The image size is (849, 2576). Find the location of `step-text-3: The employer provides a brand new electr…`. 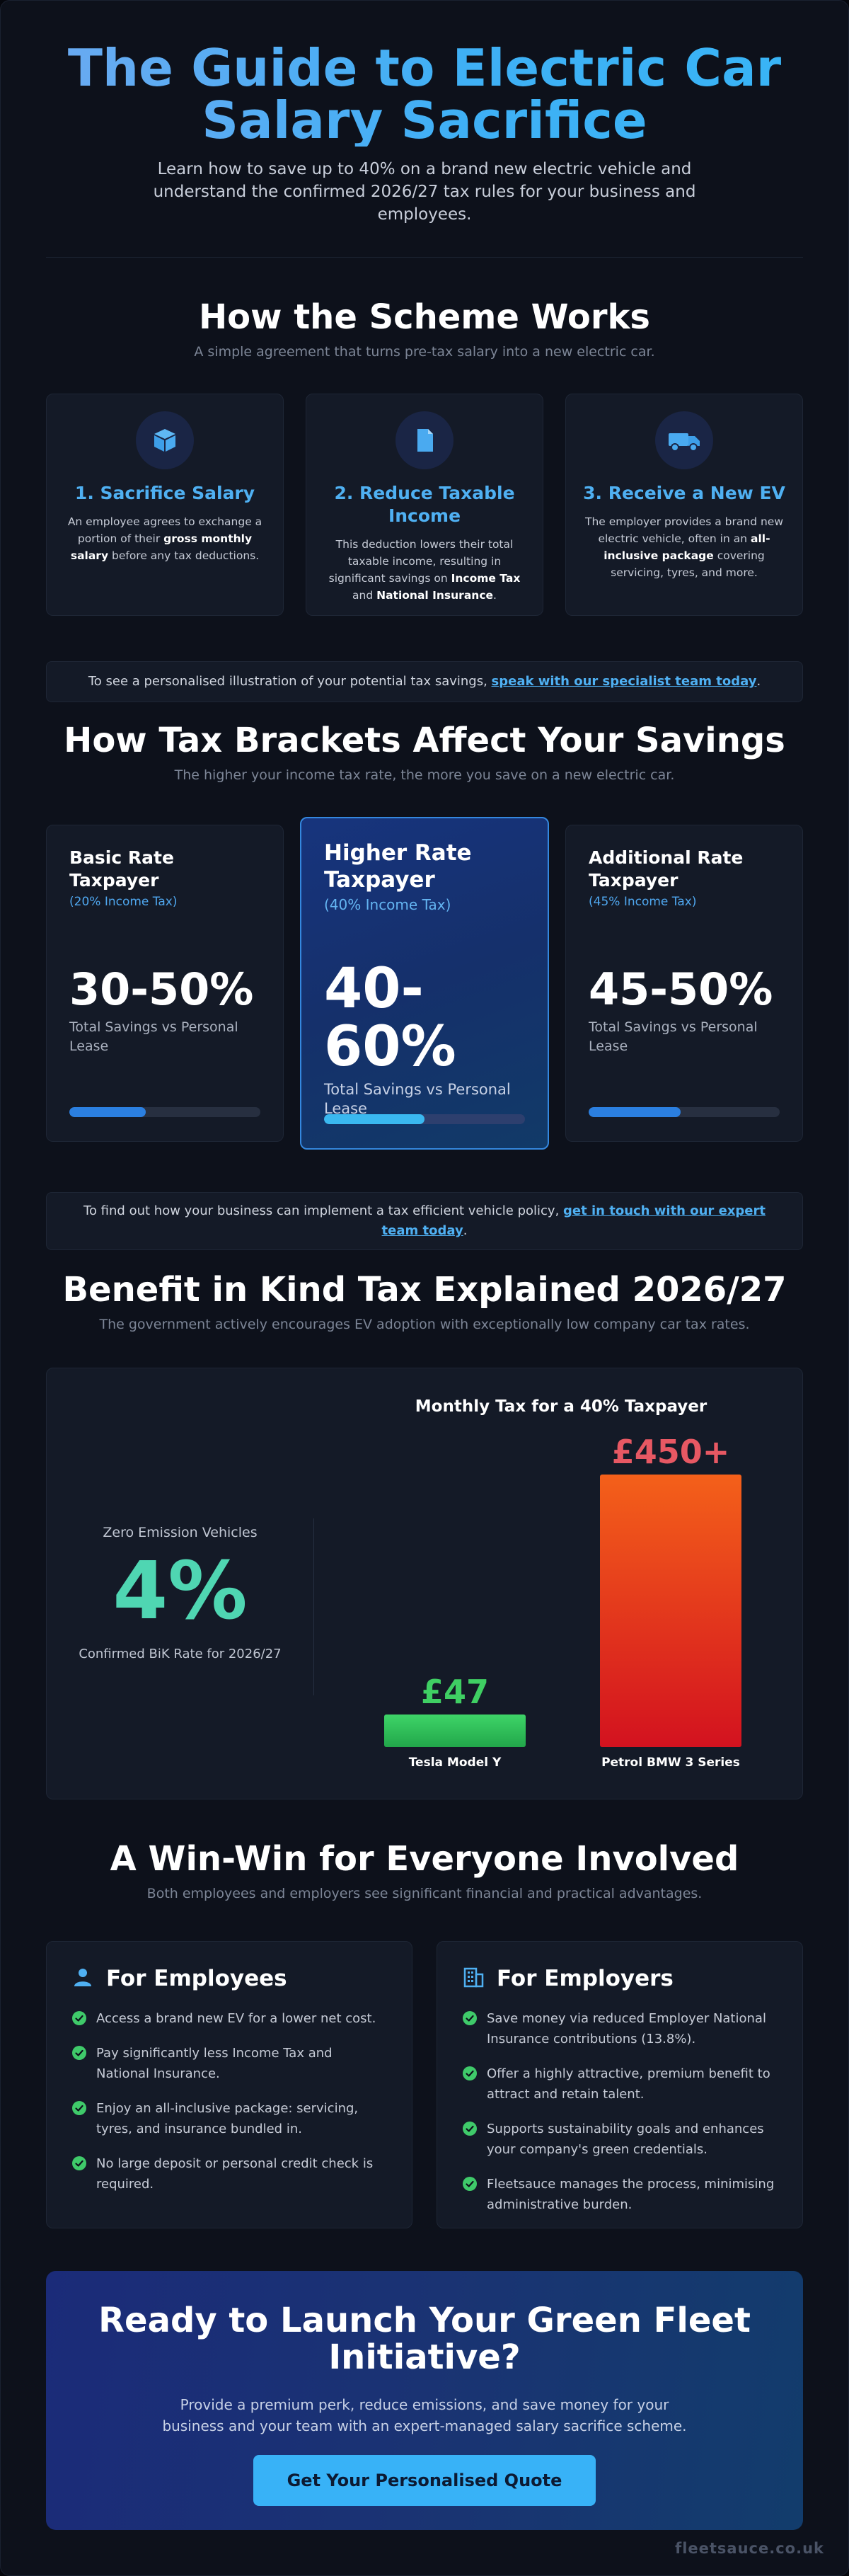

step-text-3: The employer provides a brand new electr… is located at coordinates (684, 547).